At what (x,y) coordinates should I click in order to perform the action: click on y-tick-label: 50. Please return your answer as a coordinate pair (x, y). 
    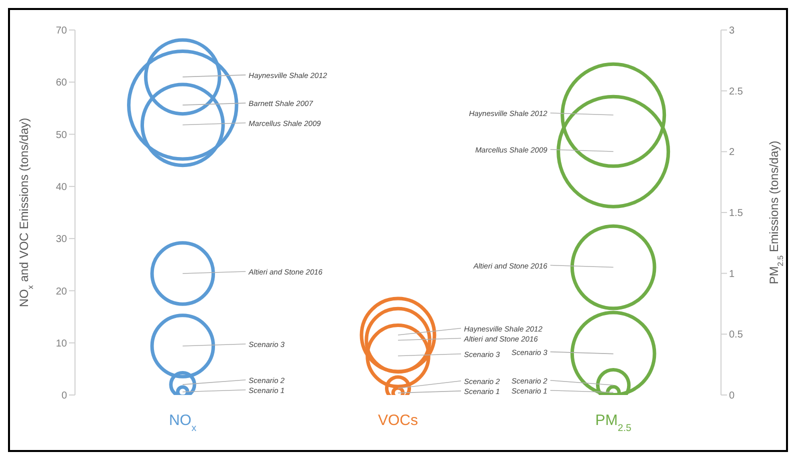
    Looking at the image, I should click on (62, 135).